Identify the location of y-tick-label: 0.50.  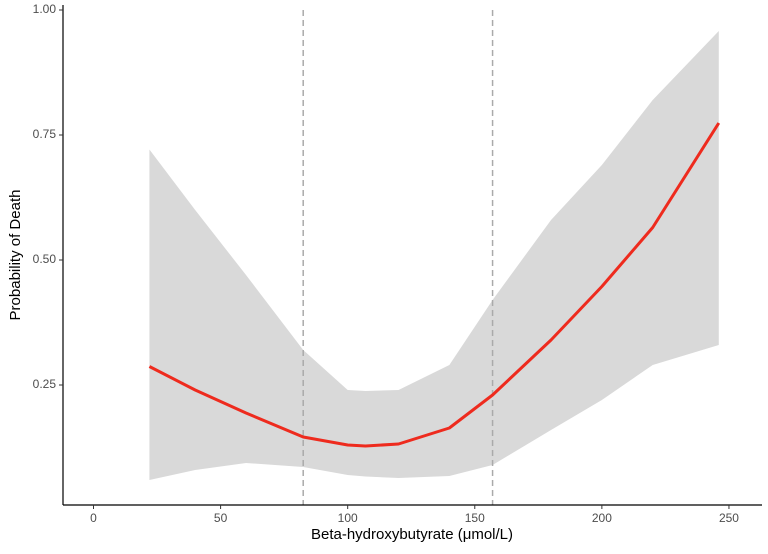
(45, 259).